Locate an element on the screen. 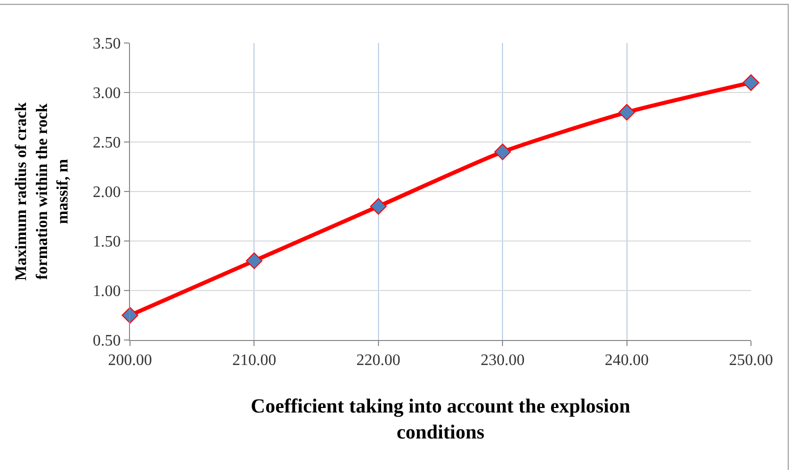  y-tick-label: 0.50 is located at coordinates (106, 341).